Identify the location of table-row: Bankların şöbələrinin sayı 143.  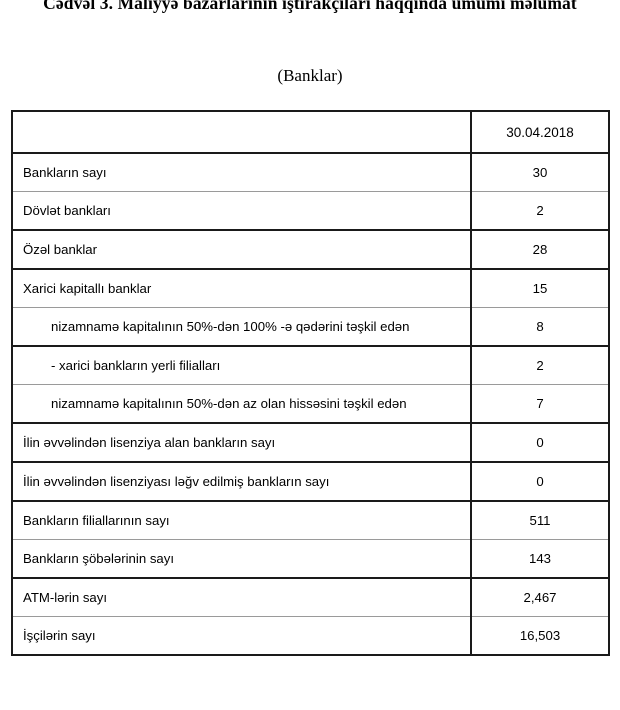
(310, 558).